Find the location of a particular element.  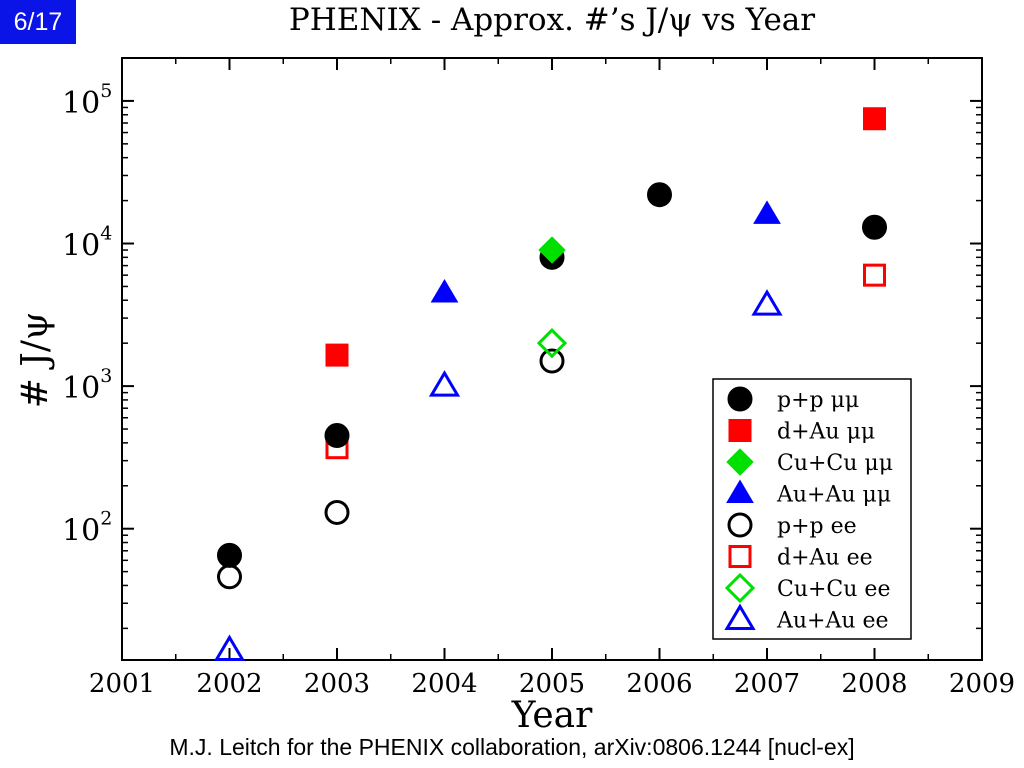

x-tick-label: 2001 is located at coordinates (122, 684).